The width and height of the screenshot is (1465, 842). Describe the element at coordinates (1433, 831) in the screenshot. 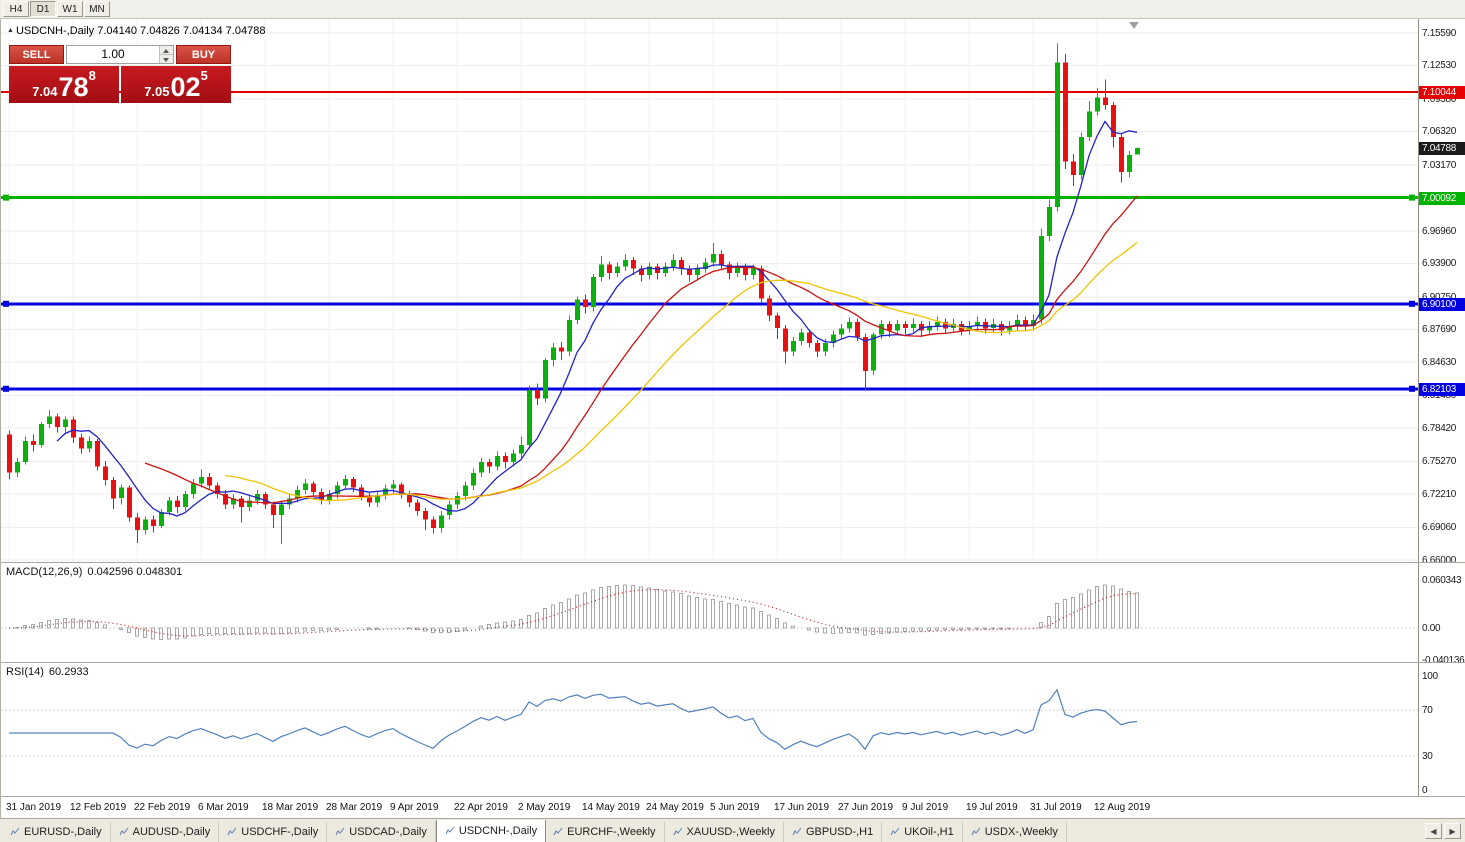

I see `tabs-scroll-left-button: ◀` at that location.